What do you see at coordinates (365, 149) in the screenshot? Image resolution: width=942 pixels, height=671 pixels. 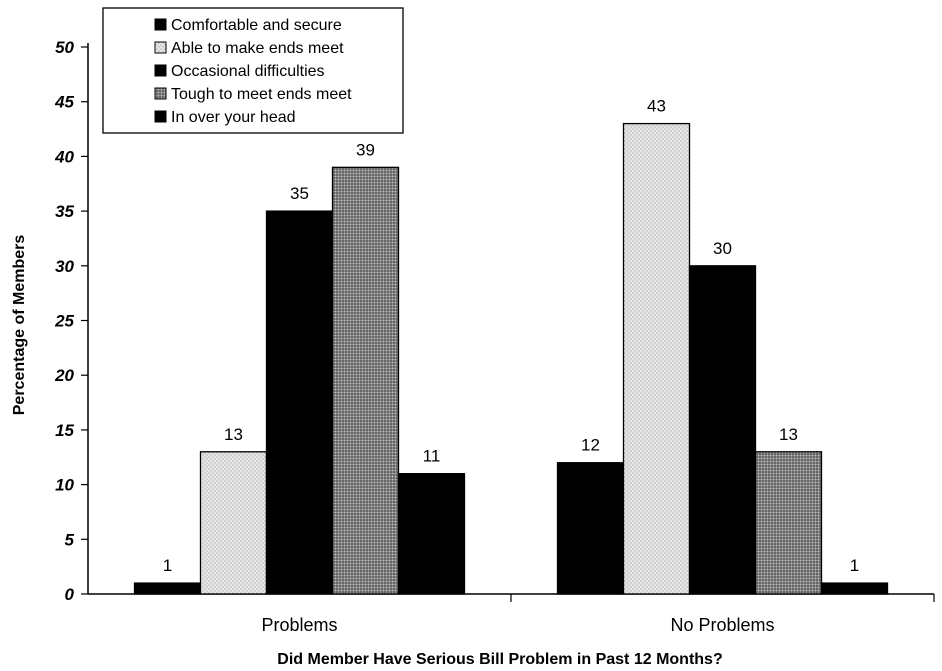 I see `data-label: 39` at bounding box center [365, 149].